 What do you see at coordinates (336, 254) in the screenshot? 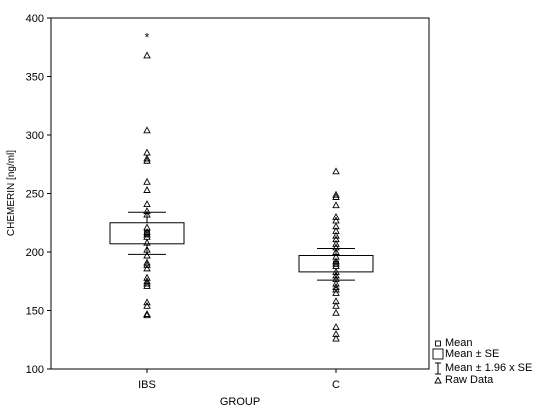
I see `box-group-c` at bounding box center [336, 254].